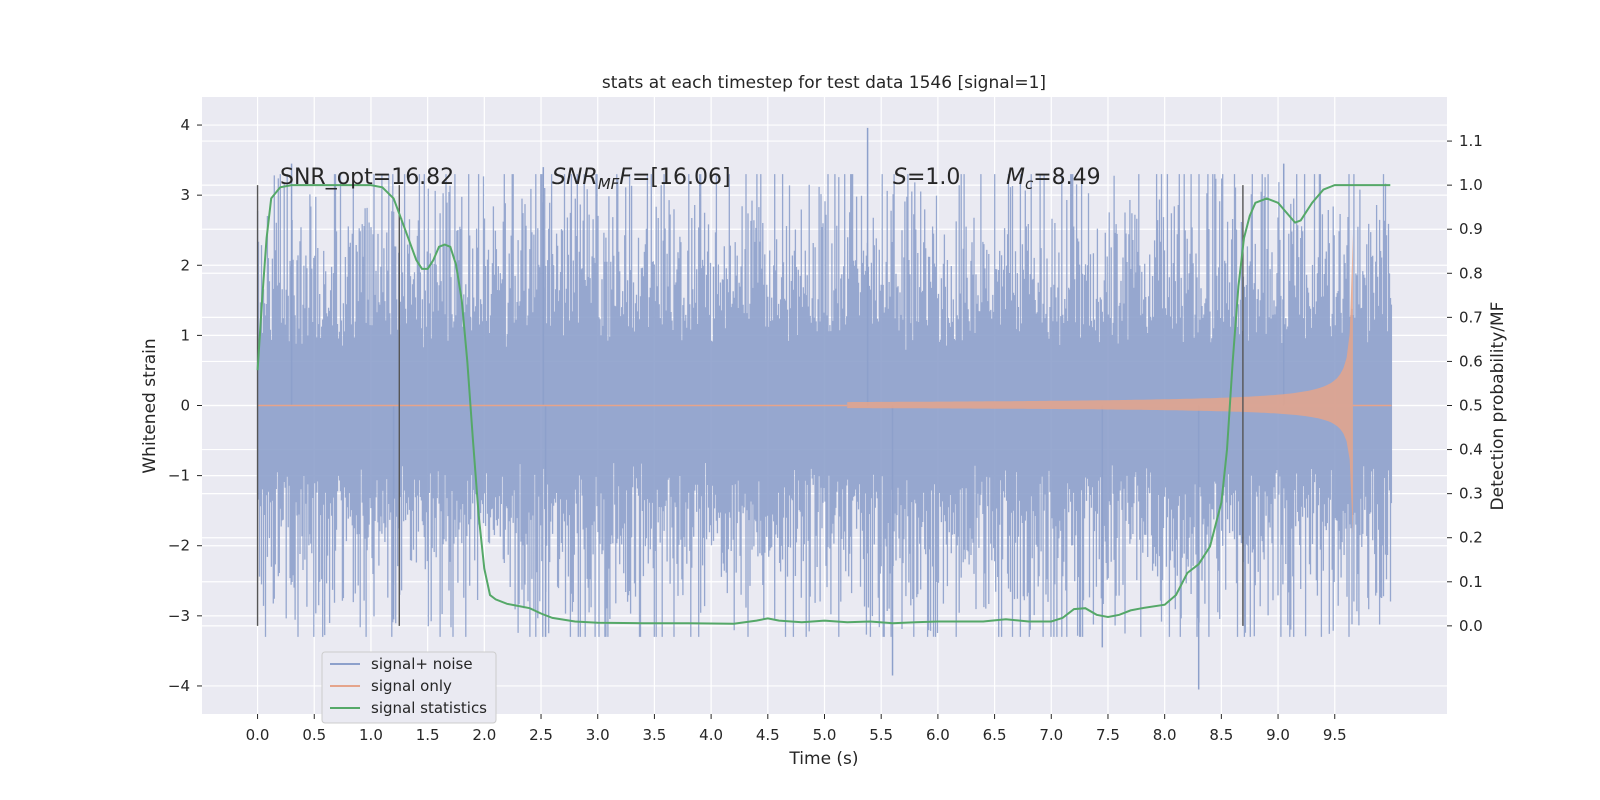  Describe the element at coordinates (367, 177) in the screenshot. I see `annotation-snr-opt: SNR_opt=16.82` at that location.